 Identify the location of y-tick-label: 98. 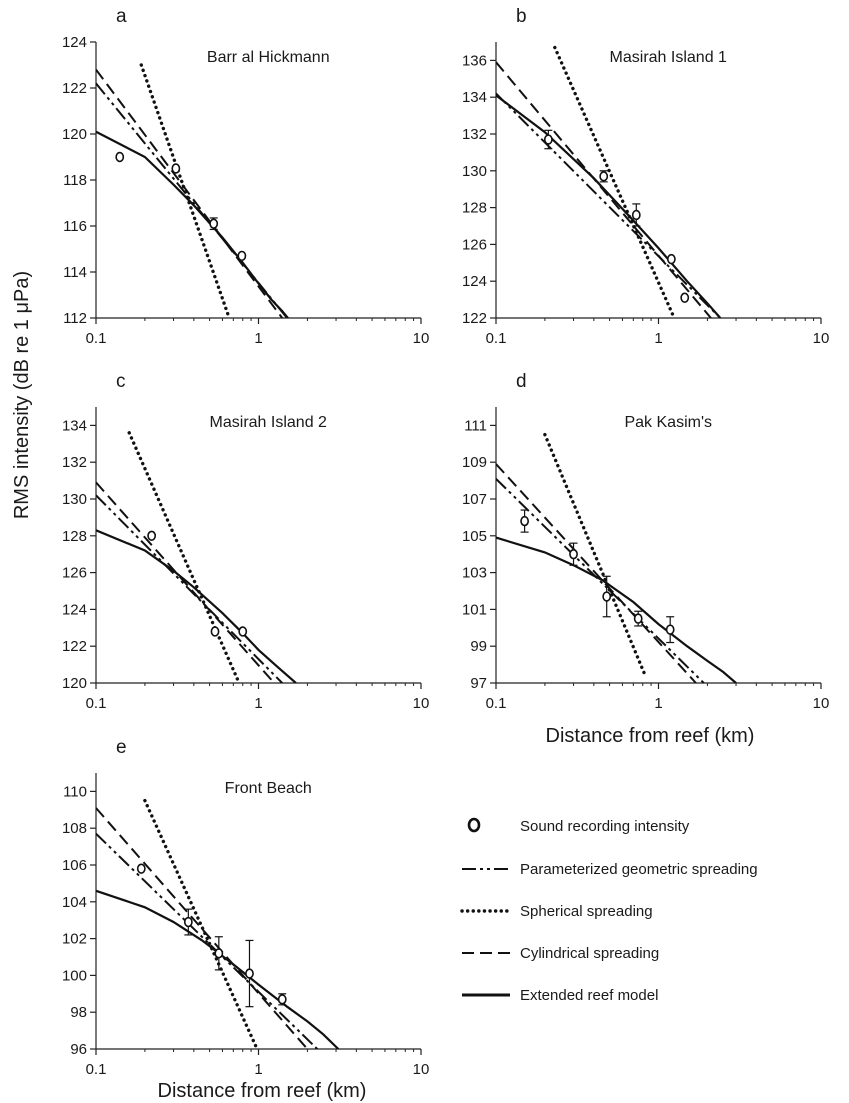
(78, 1012).